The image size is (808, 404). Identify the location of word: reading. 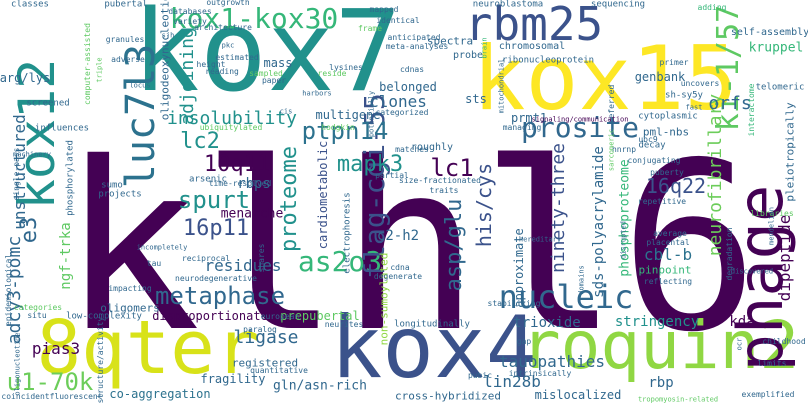
(222, 71).